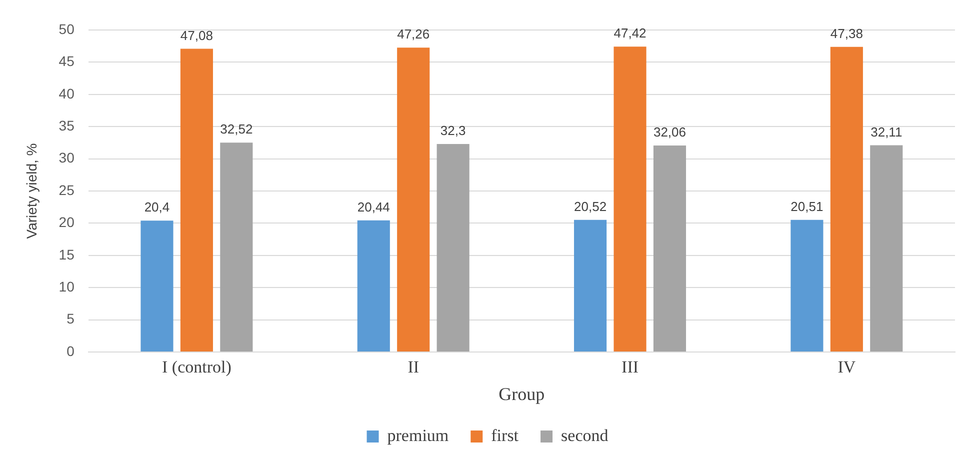  I want to click on y-tick-label: 0, so click(70, 350).